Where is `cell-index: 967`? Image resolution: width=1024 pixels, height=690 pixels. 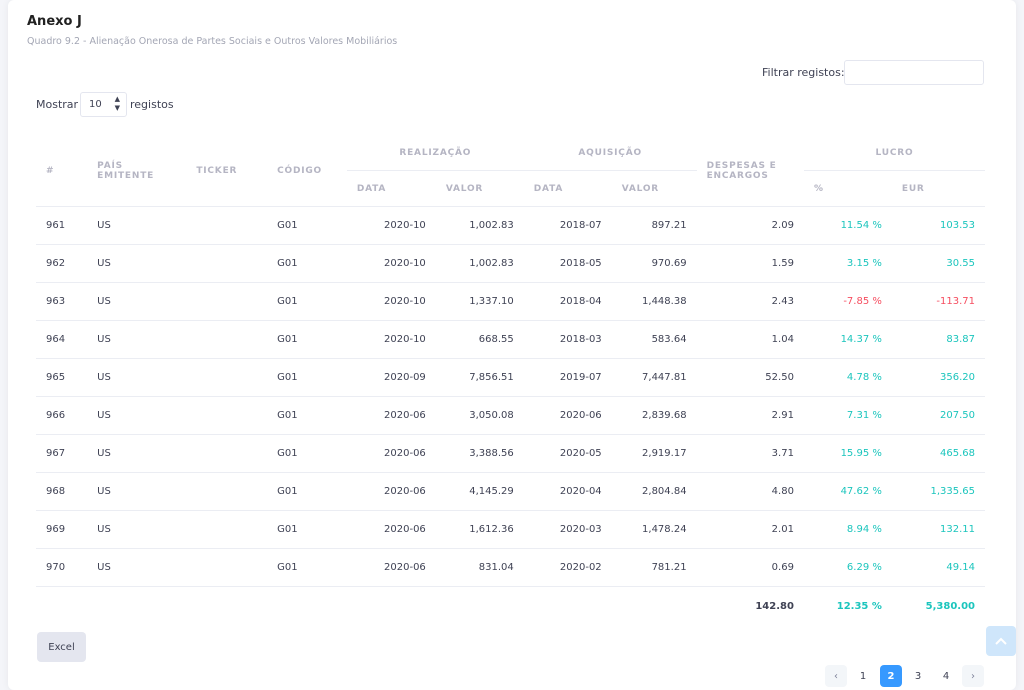 cell-index: 967 is located at coordinates (62, 453).